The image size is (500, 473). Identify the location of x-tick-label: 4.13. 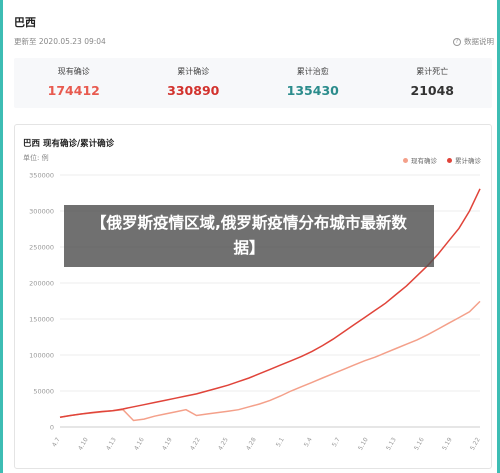
(111, 443).